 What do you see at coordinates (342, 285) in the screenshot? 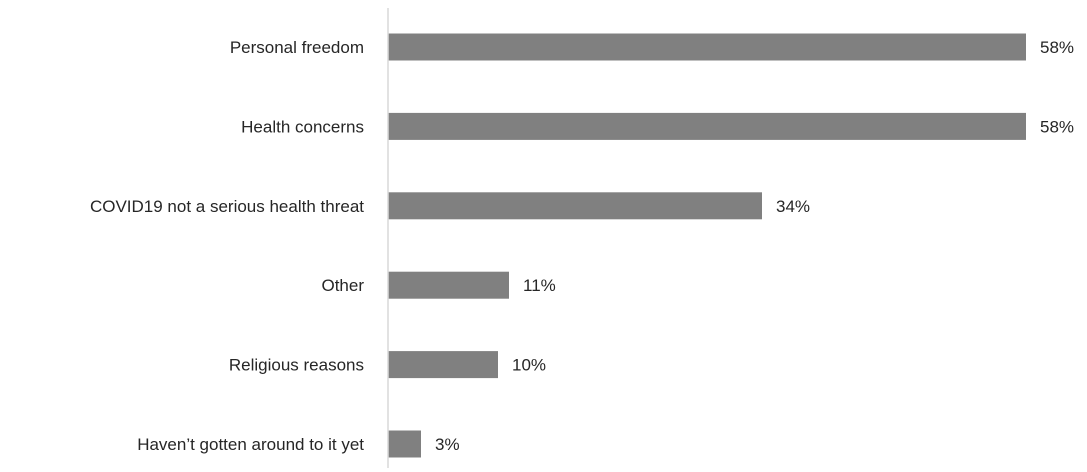
I see `category-label: Other` at bounding box center [342, 285].